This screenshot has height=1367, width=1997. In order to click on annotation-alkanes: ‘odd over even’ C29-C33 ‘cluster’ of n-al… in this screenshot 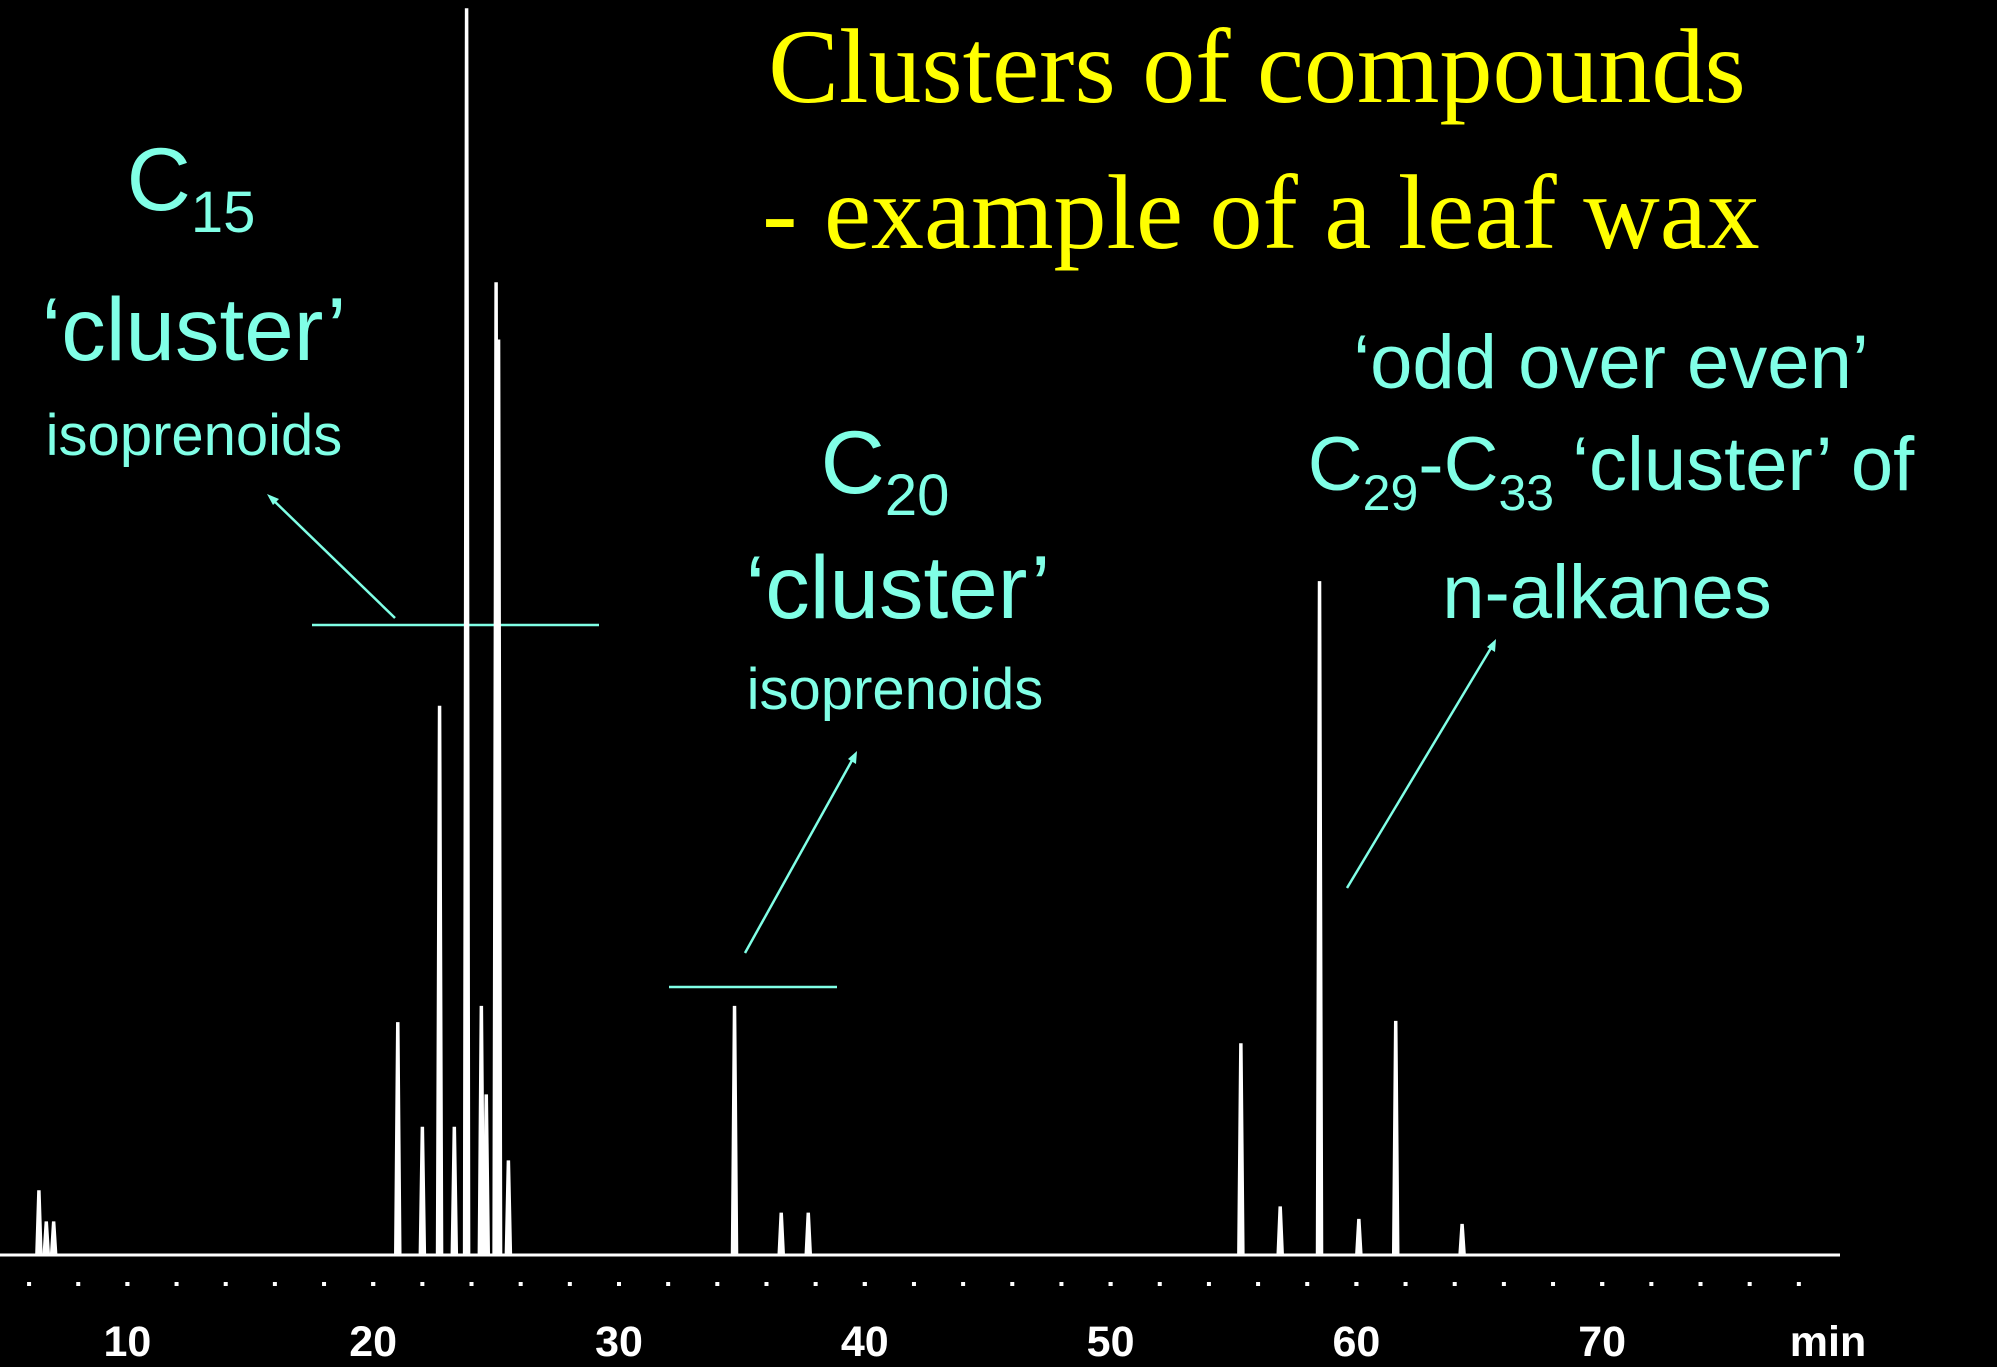, I will do `click(1611, 604)`.